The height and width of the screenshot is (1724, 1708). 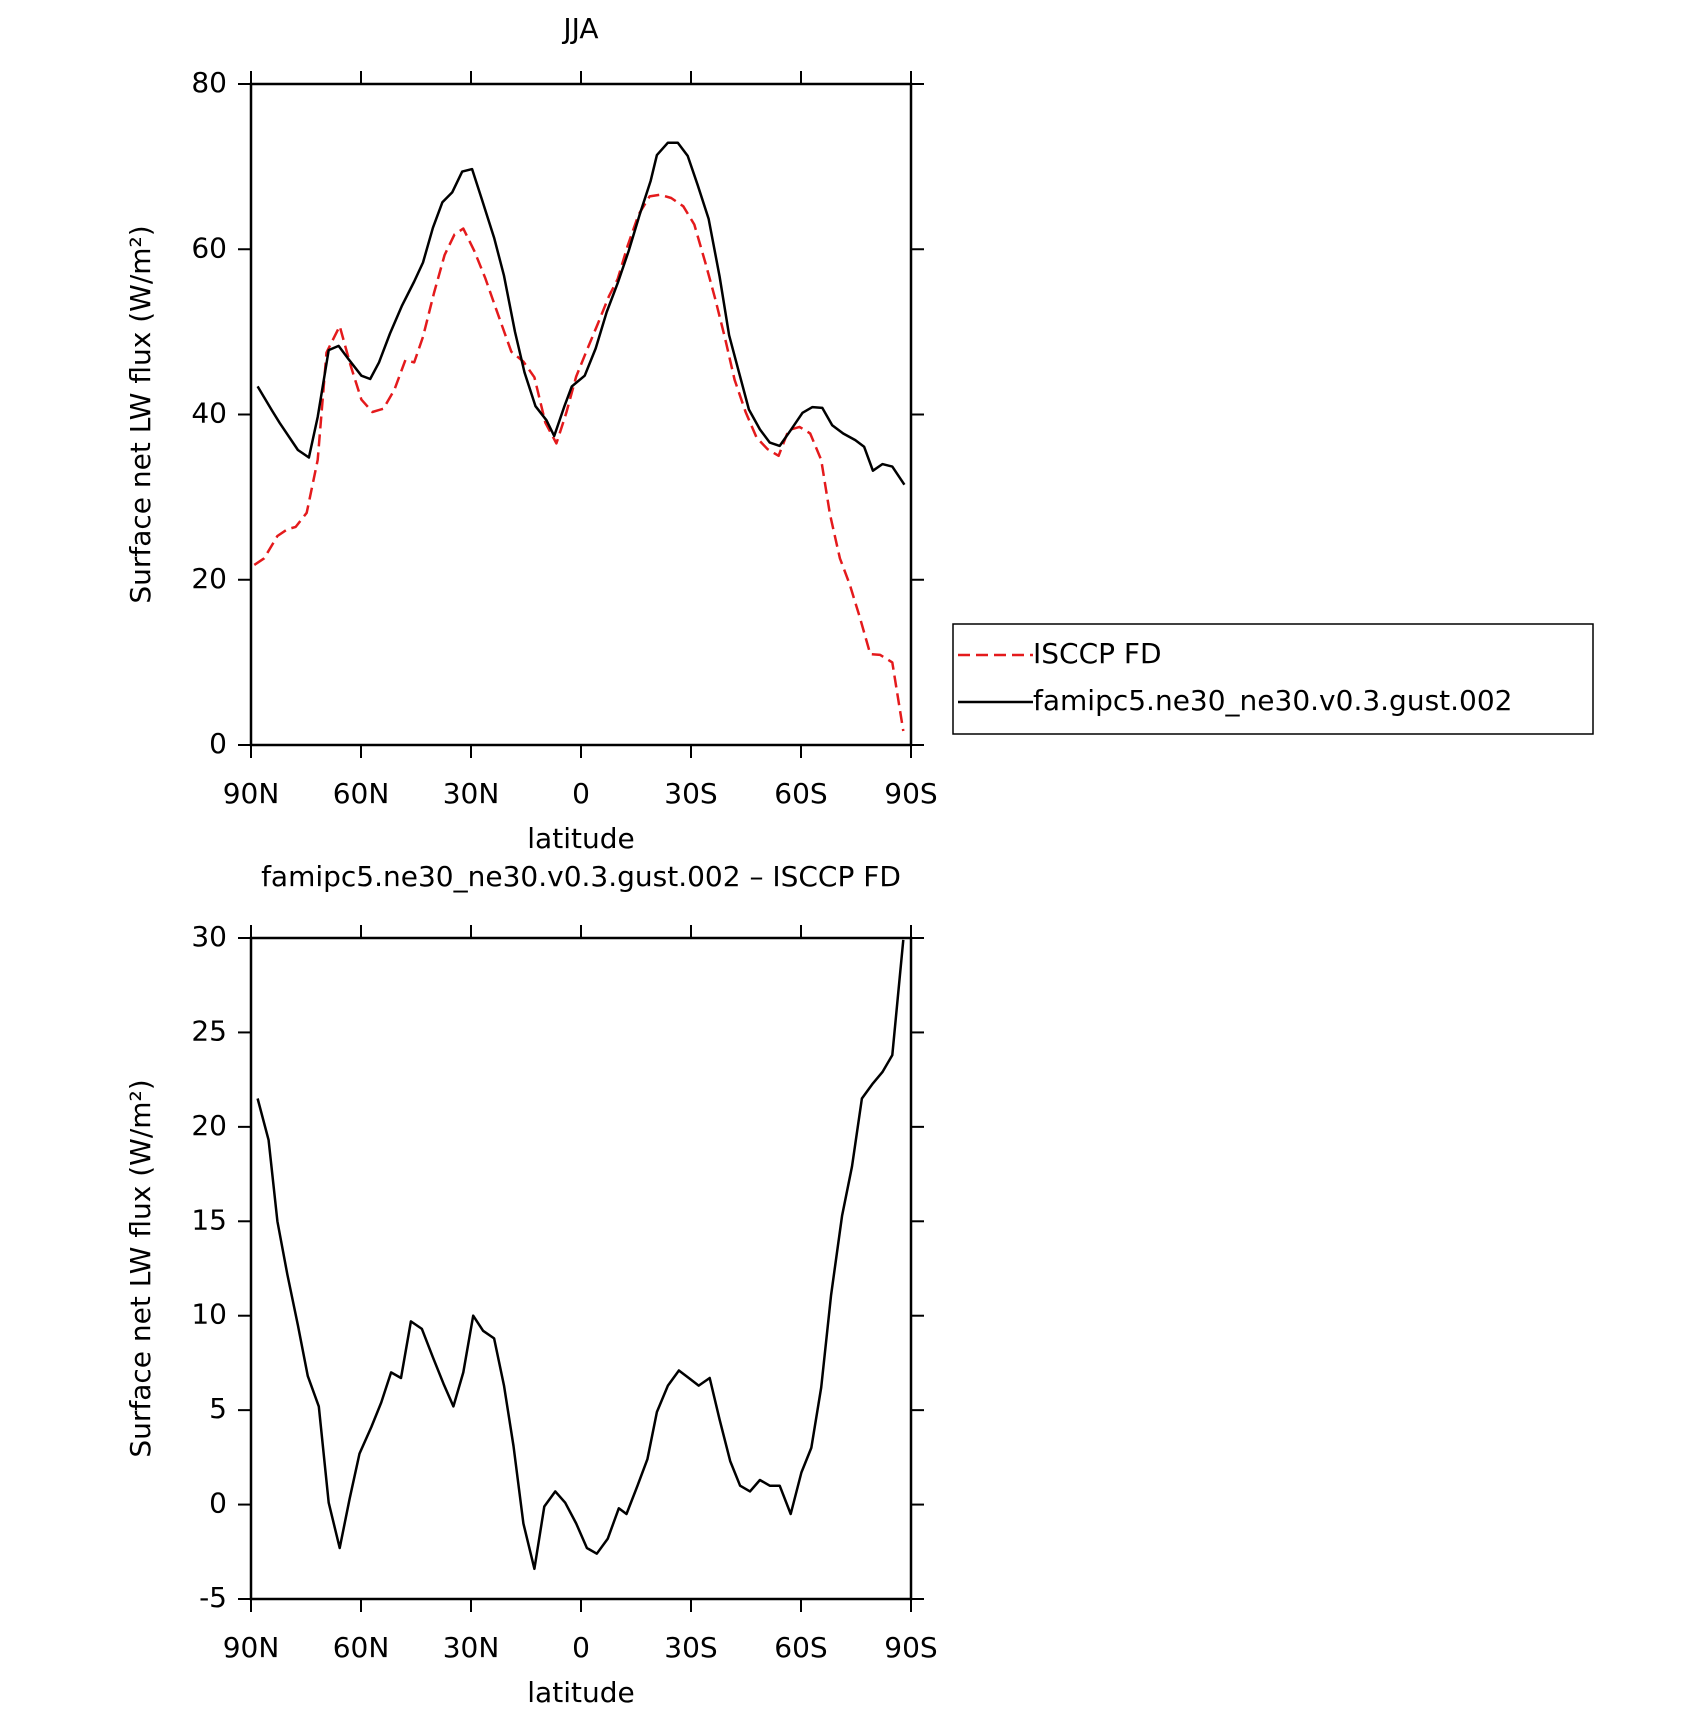 What do you see at coordinates (209, 247) in the screenshot?
I see `y-tick-label: 60` at bounding box center [209, 247].